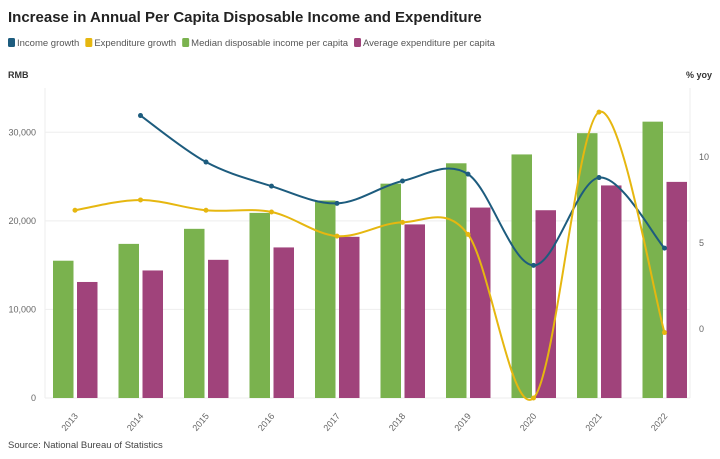 This screenshot has width=720, height=459. Describe the element at coordinates (364, 422) in the screenshot. I see `x-axis-ticks: 2013 2014 2015 2016 2017 2018 2019 2020 2021 2022` at that location.